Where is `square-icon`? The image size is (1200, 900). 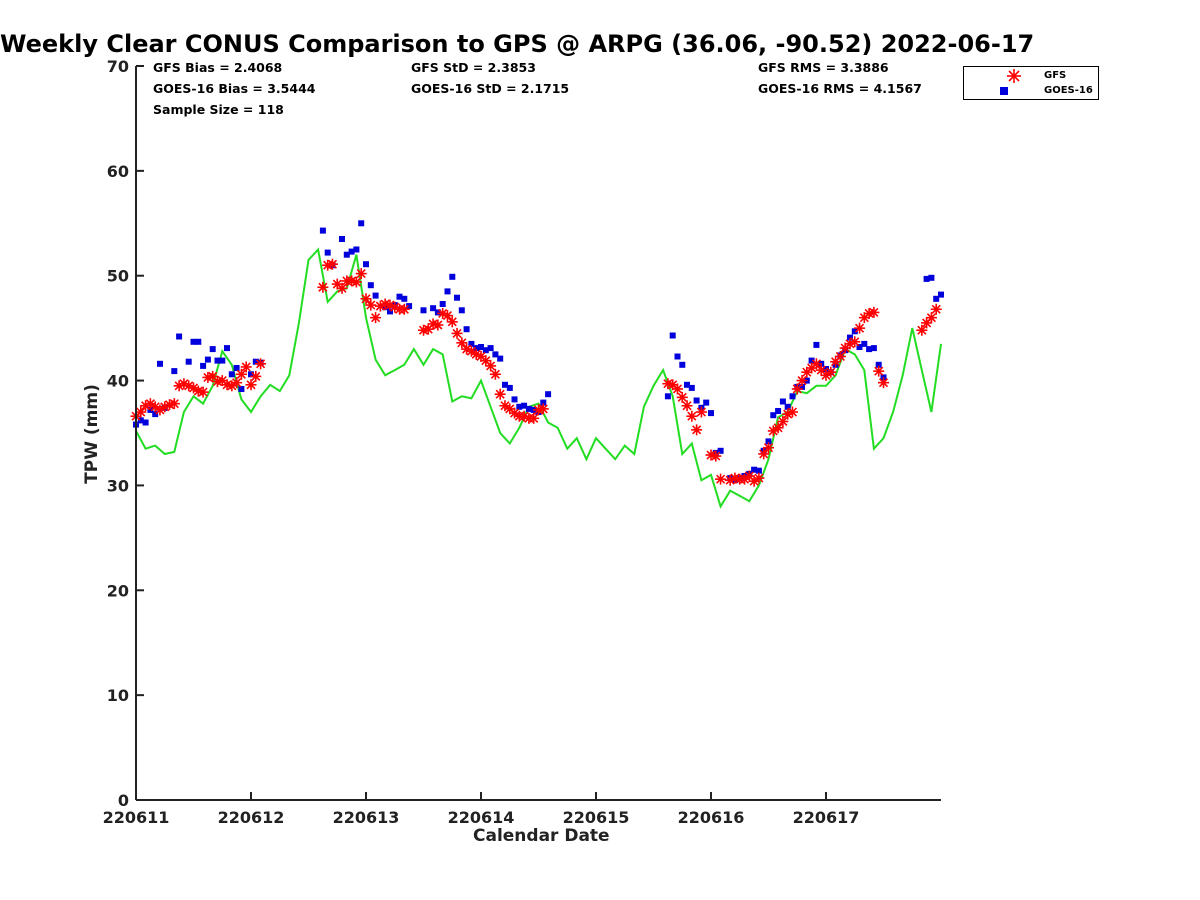
square-icon is located at coordinates (1004, 91).